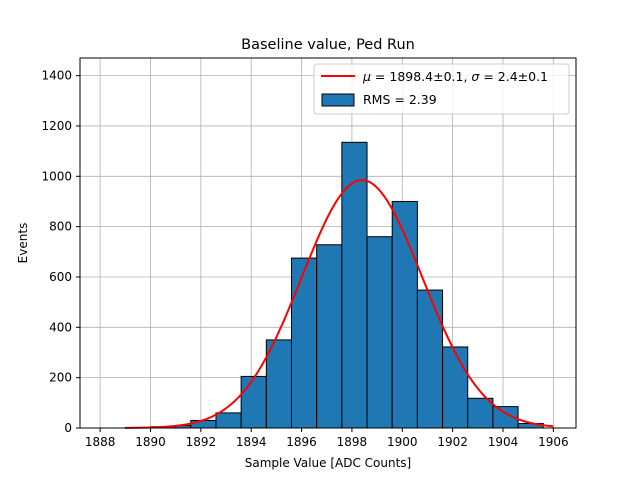 Image resolution: width=640 pixels, height=480 pixels. I want to click on x-tick-label: 1894, so click(251, 442).